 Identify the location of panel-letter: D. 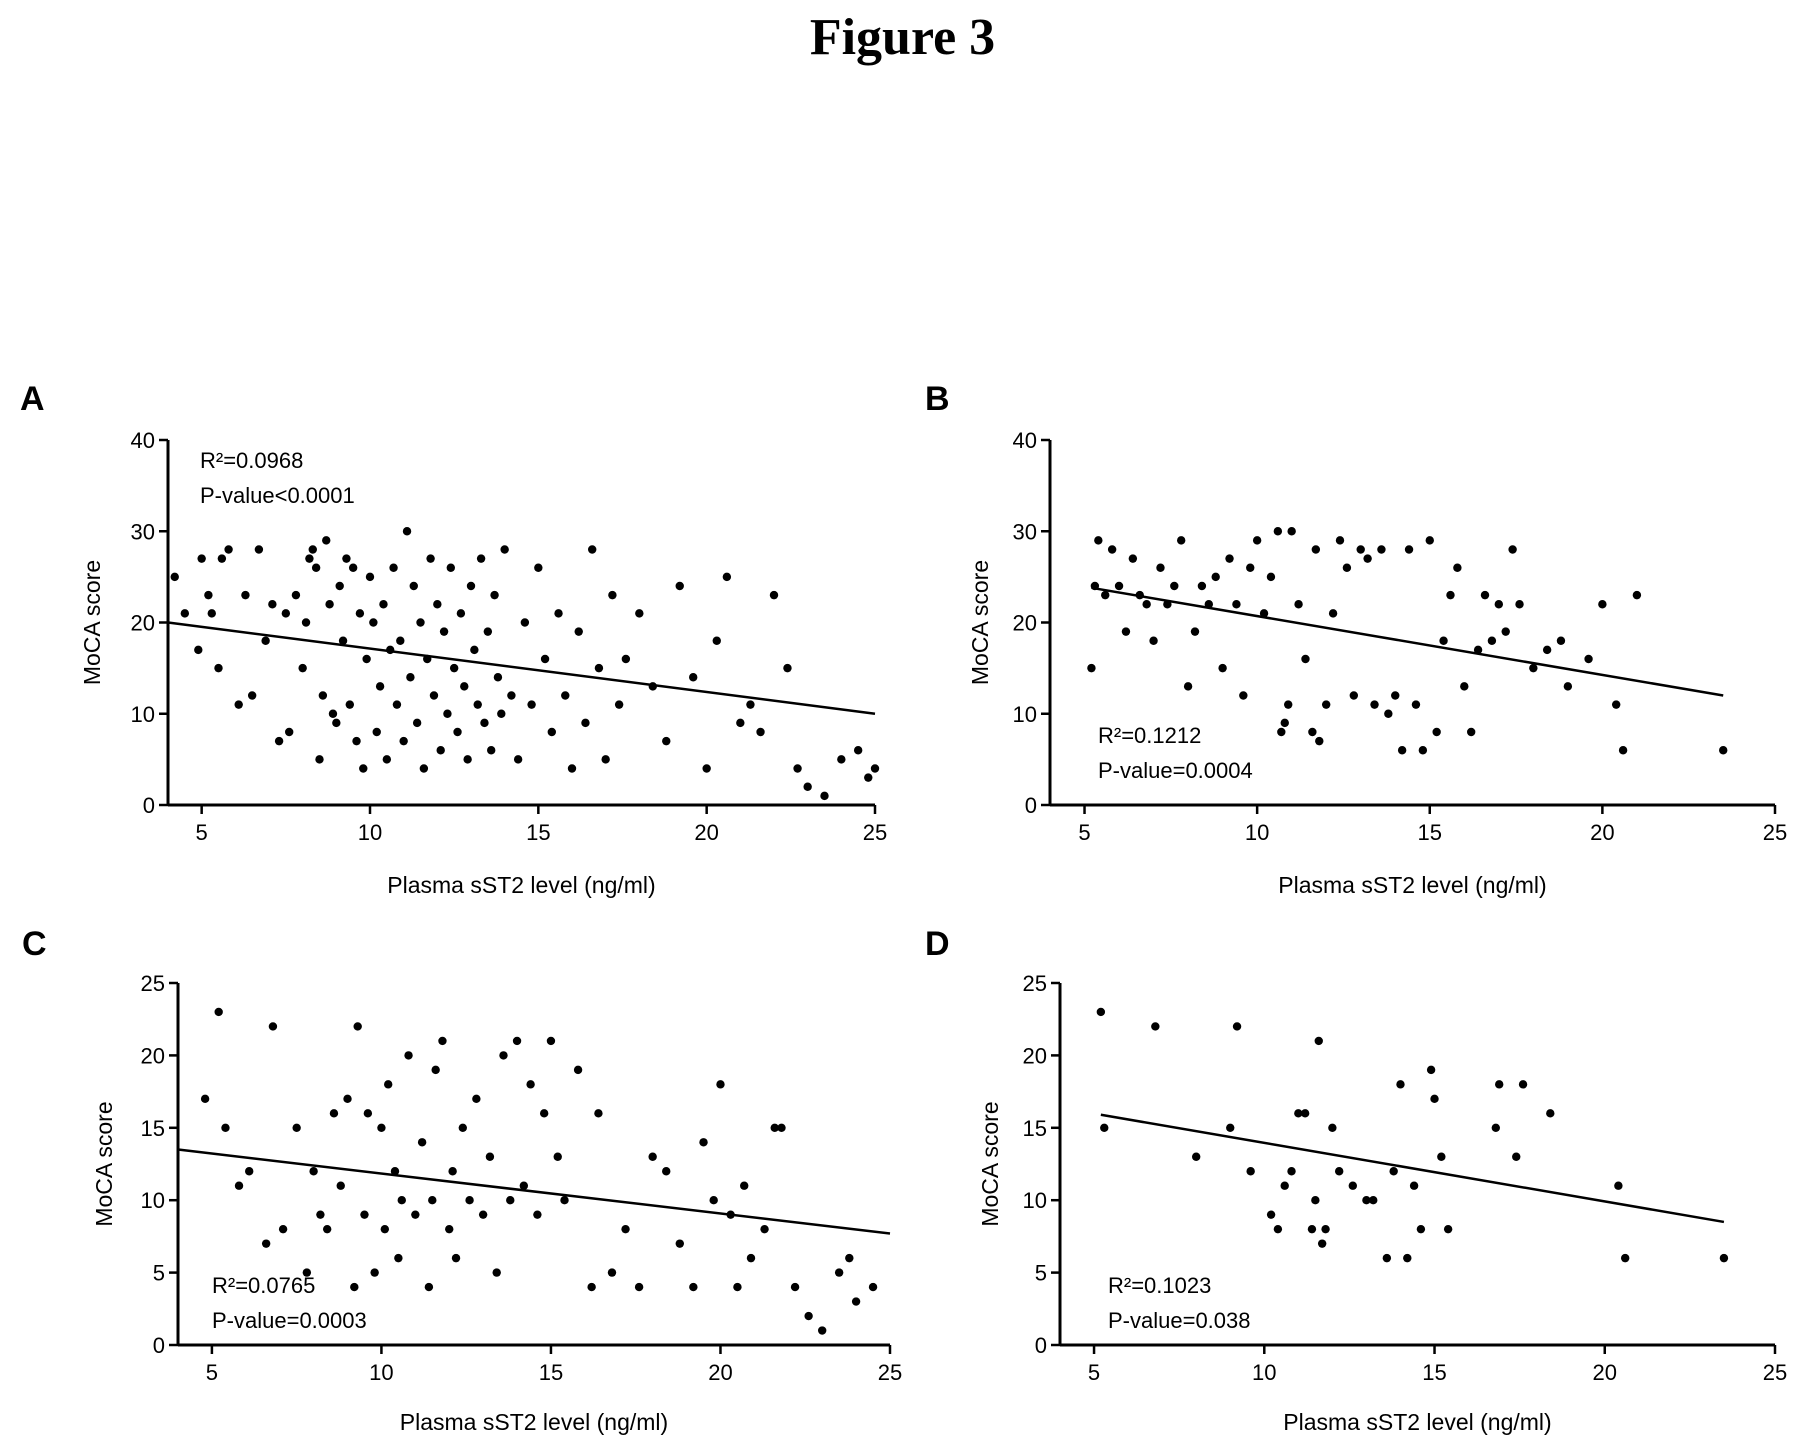
(937, 944).